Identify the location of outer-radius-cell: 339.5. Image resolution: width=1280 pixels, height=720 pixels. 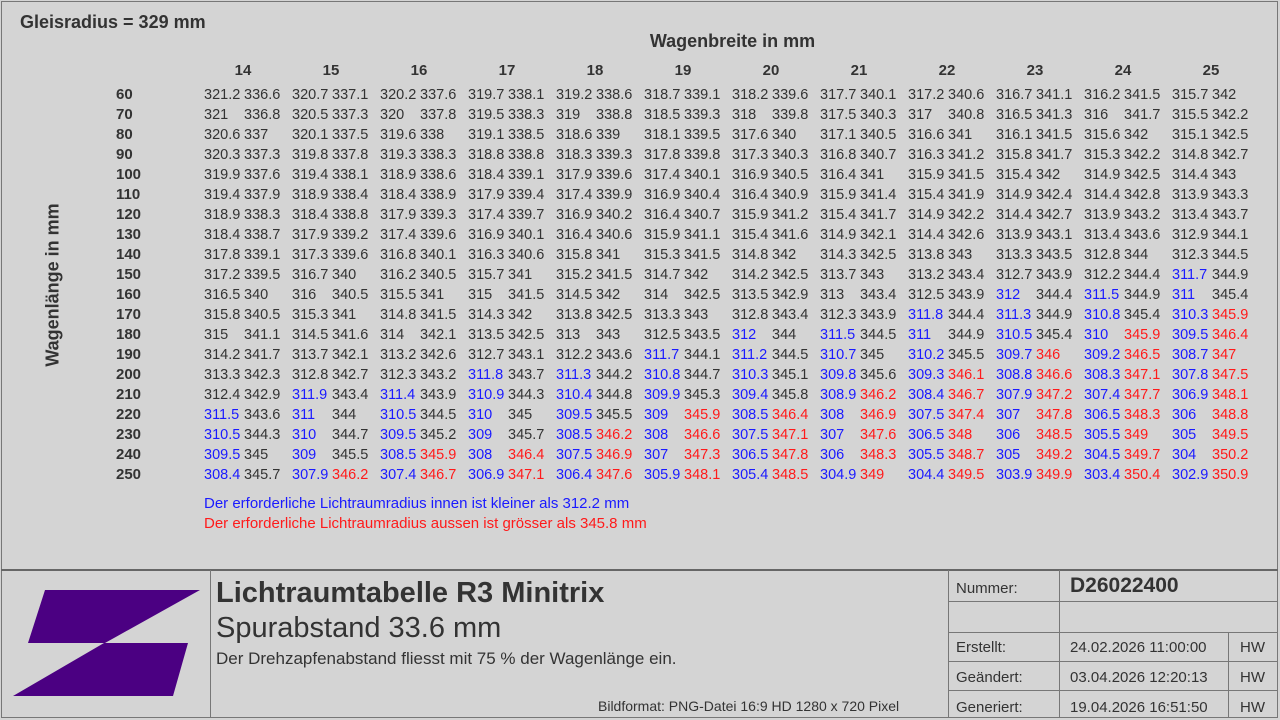
(262, 275).